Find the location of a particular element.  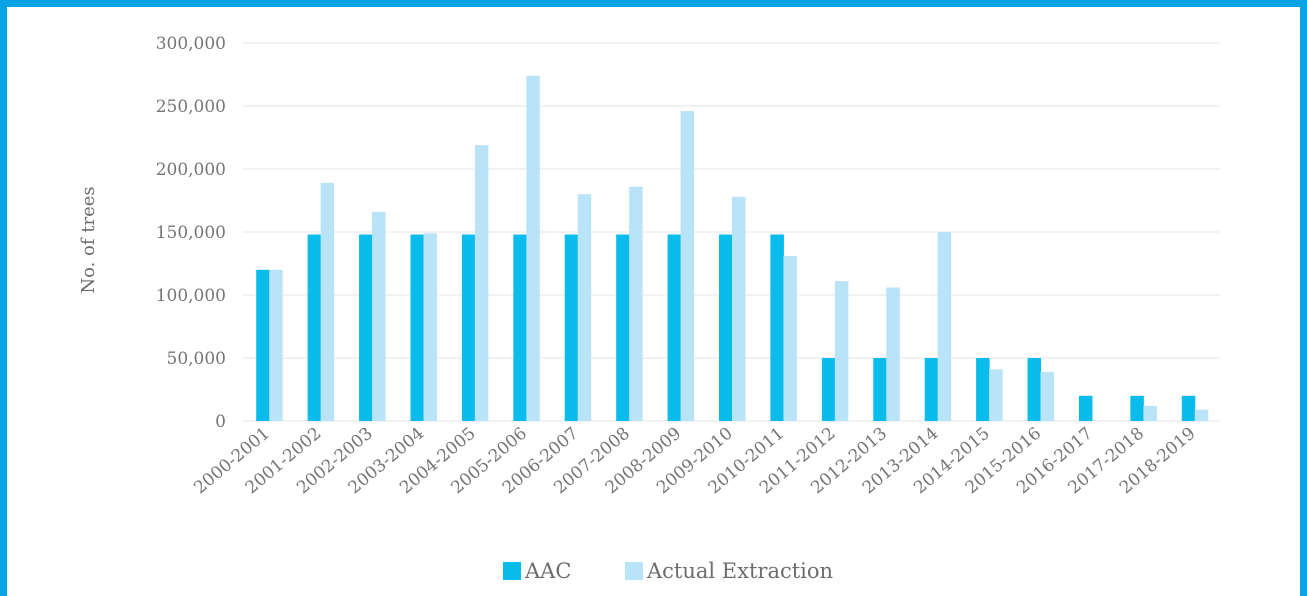

legend-swatch-actual-extraction is located at coordinates (634, 571).